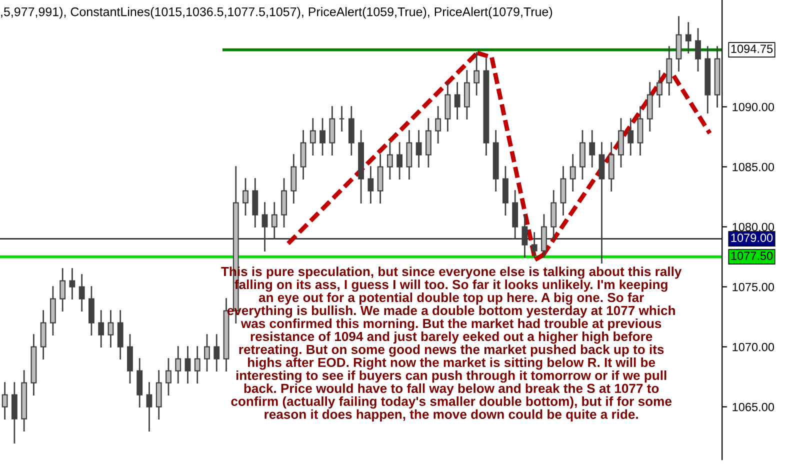 The width and height of the screenshot is (805, 469). Describe the element at coordinates (753, 227) in the screenshot. I see `y-tick-label: 1080.00` at that location.